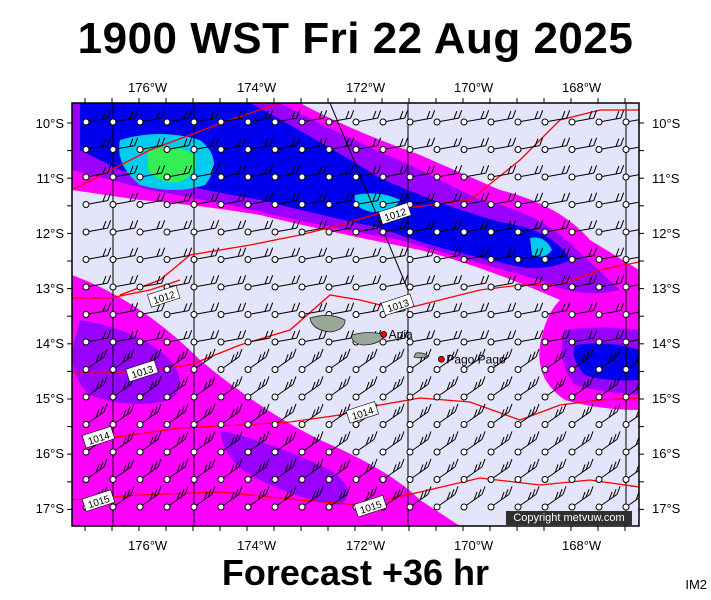 This screenshot has height=600, width=711. What do you see at coordinates (384, 334) in the screenshot?
I see `place-dot` at bounding box center [384, 334].